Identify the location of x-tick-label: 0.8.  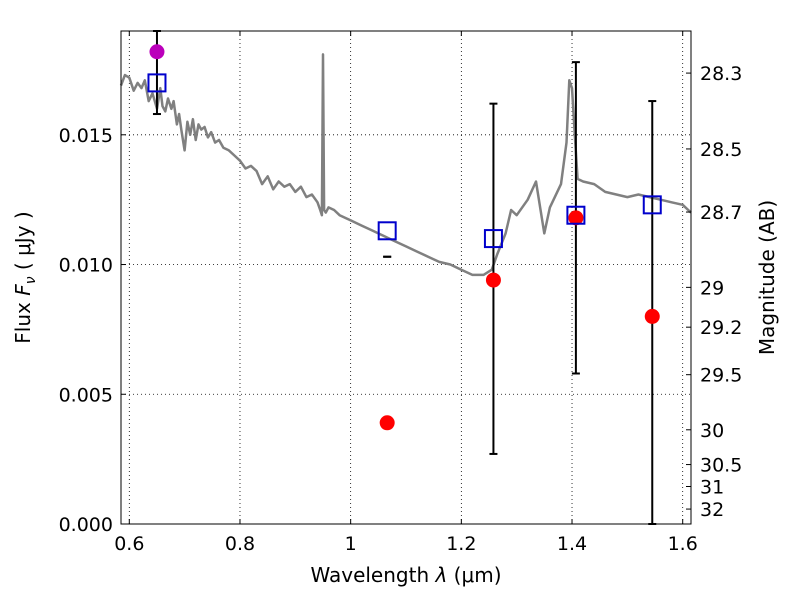
(240, 544).